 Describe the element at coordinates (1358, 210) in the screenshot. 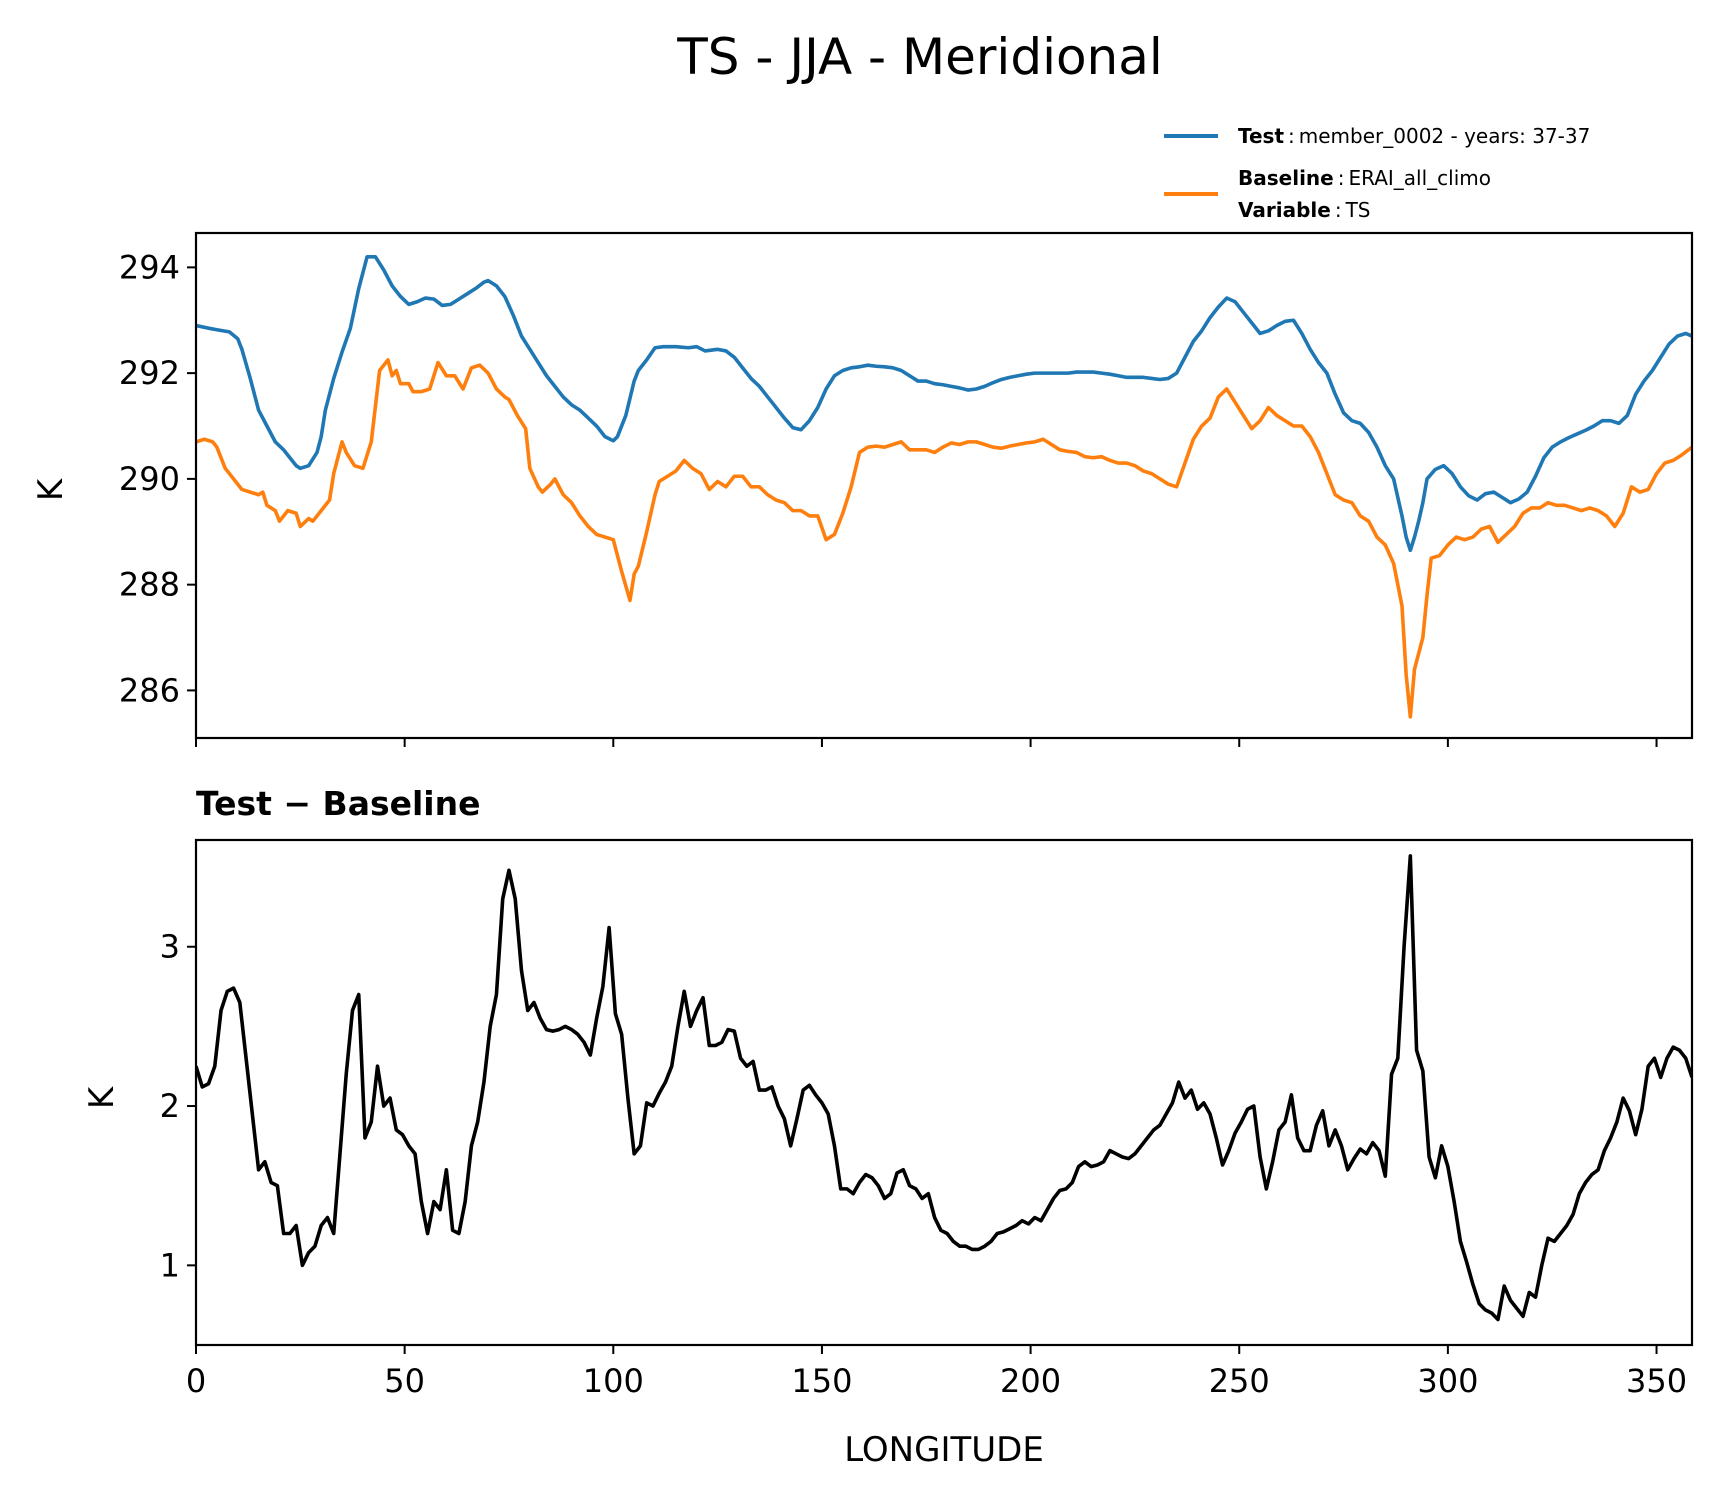

I see `legend-variable-value: TS` at that location.